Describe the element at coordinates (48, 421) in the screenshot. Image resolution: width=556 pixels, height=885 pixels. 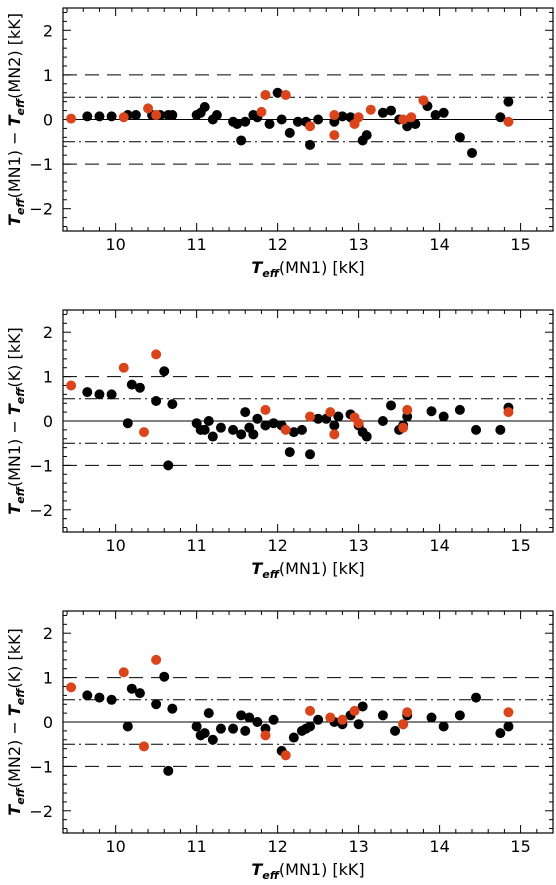
I see `y-tick-label: 0` at that location.